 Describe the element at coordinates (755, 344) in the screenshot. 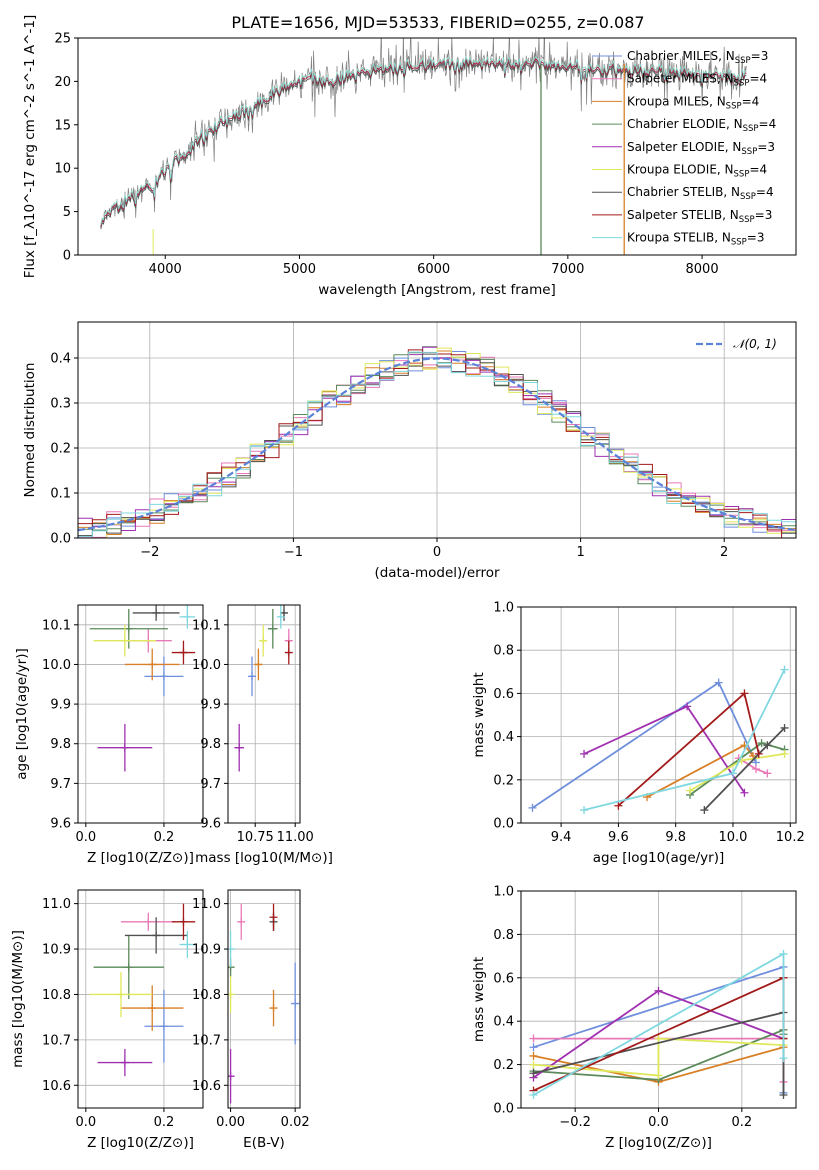

I see `normal-legend-label: 𝒩(0, 1)` at that location.